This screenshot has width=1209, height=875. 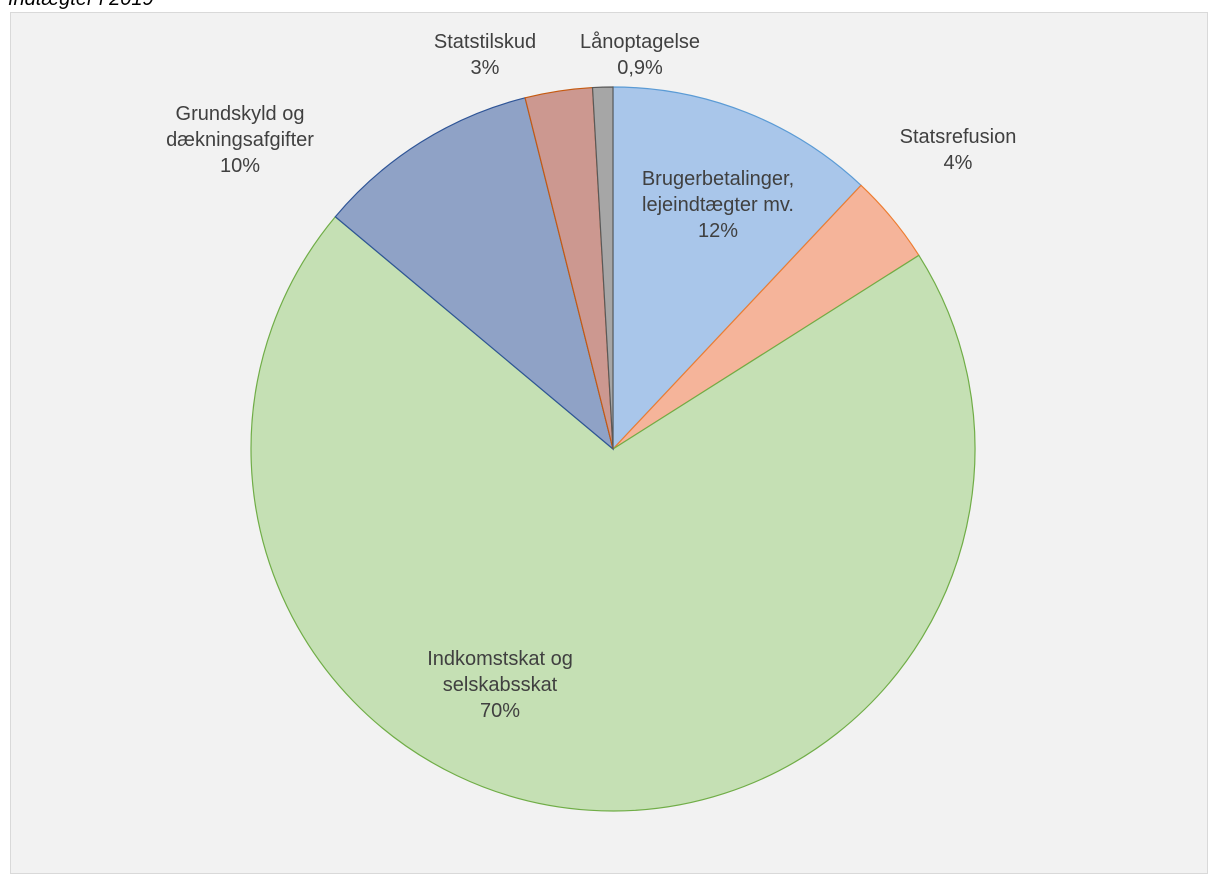 I want to click on value-label: 3%, so click(x=485, y=68).